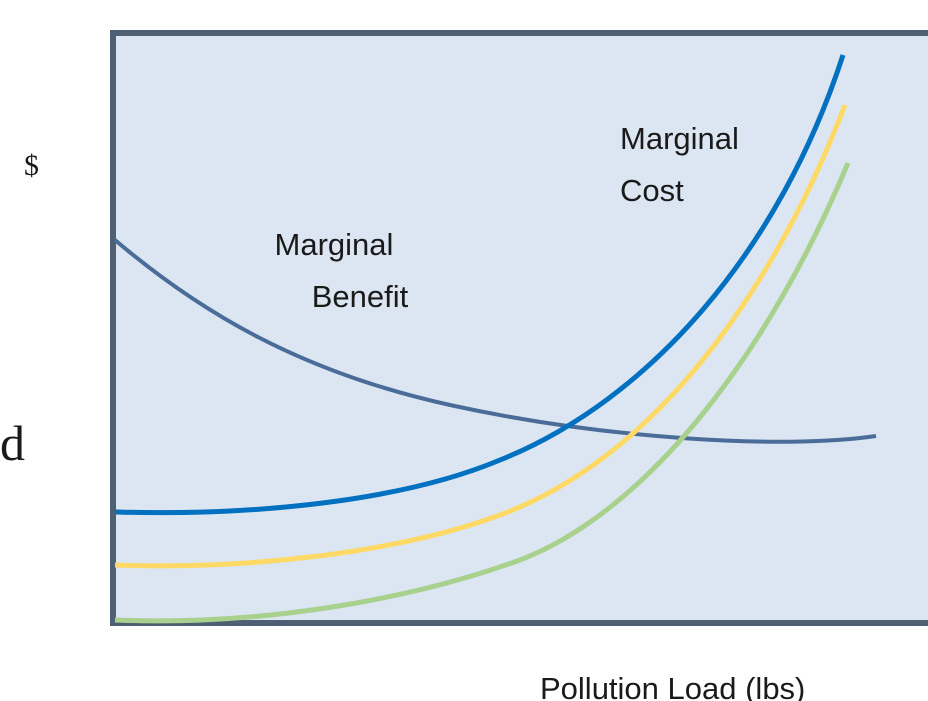 This screenshot has height=701, width=928. What do you see at coordinates (360, 296) in the screenshot?
I see `curve-label: Benefit` at bounding box center [360, 296].